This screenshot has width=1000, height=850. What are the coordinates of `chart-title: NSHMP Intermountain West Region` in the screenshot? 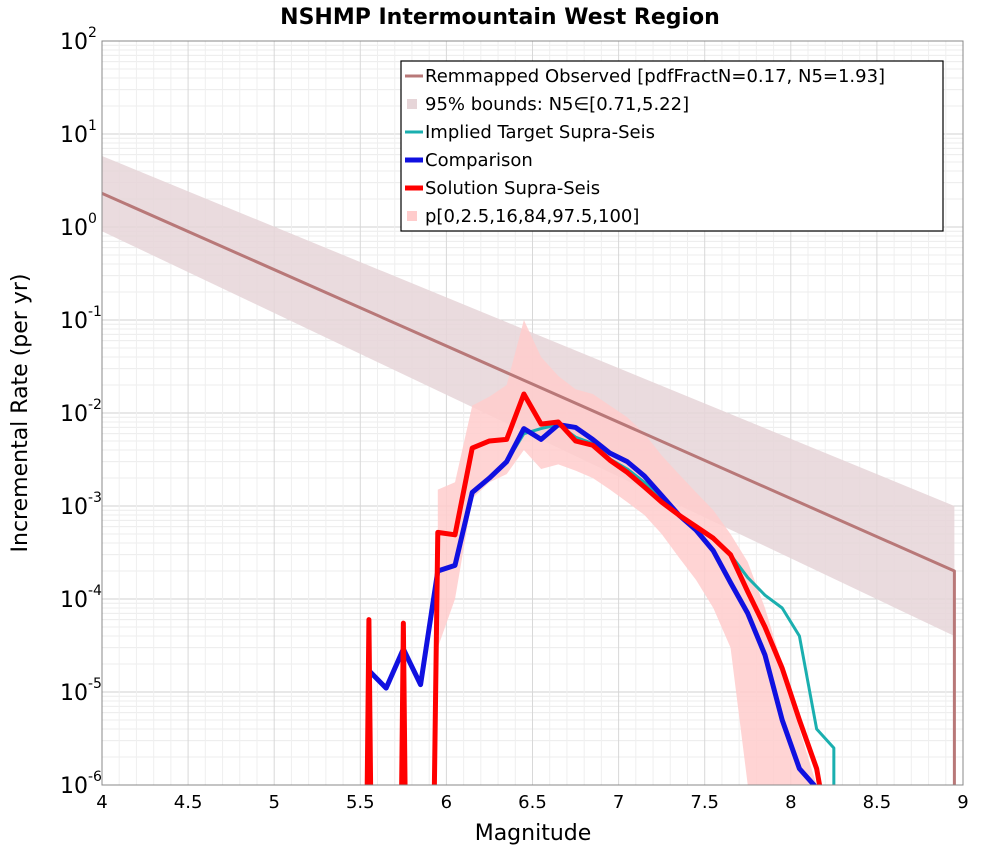 It's located at (500, 17).